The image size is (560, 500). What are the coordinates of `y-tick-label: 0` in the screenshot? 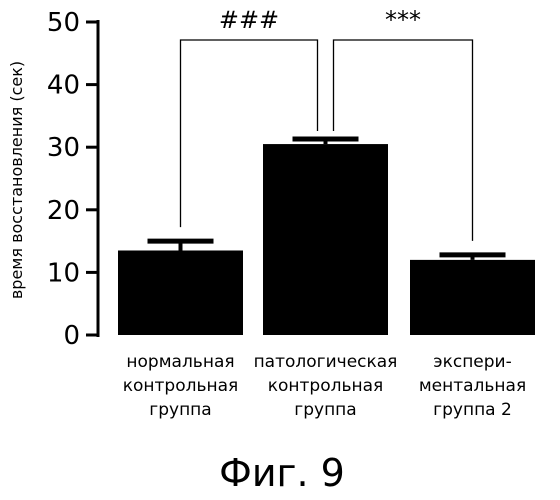 It's located at (71, 336).